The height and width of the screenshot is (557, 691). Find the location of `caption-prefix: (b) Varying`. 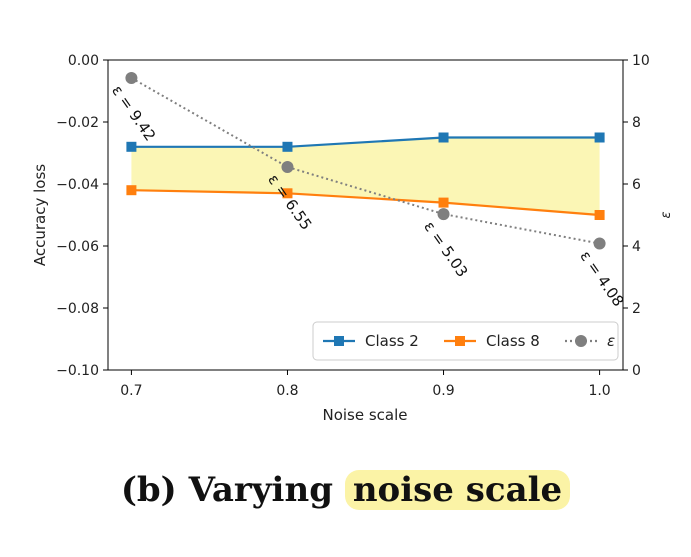

caption-prefix: (b) Varying is located at coordinates (232, 490).